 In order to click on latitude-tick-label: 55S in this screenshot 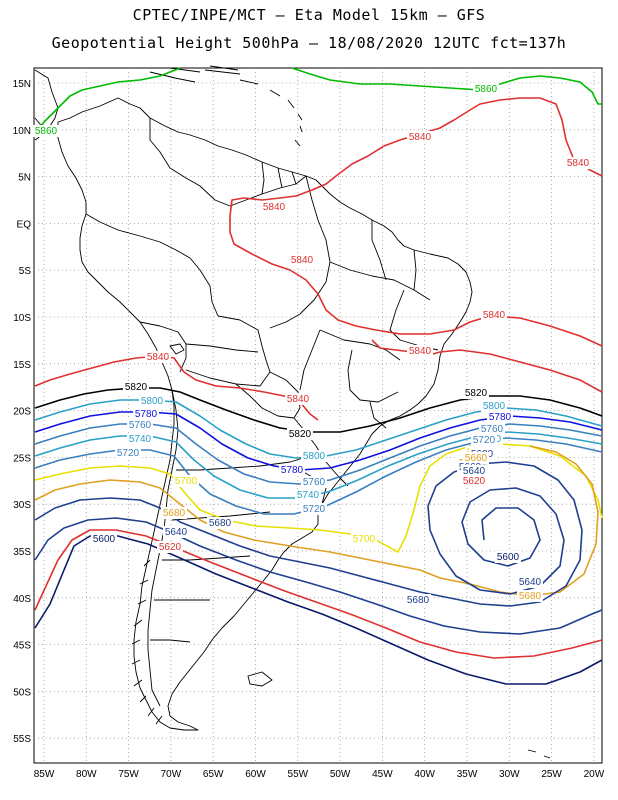, I will do `click(22, 739)`.